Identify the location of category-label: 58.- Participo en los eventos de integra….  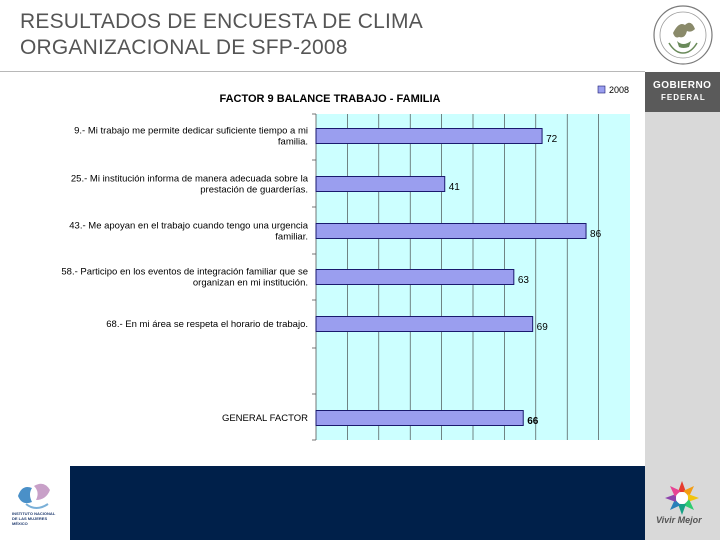
(184, 272).